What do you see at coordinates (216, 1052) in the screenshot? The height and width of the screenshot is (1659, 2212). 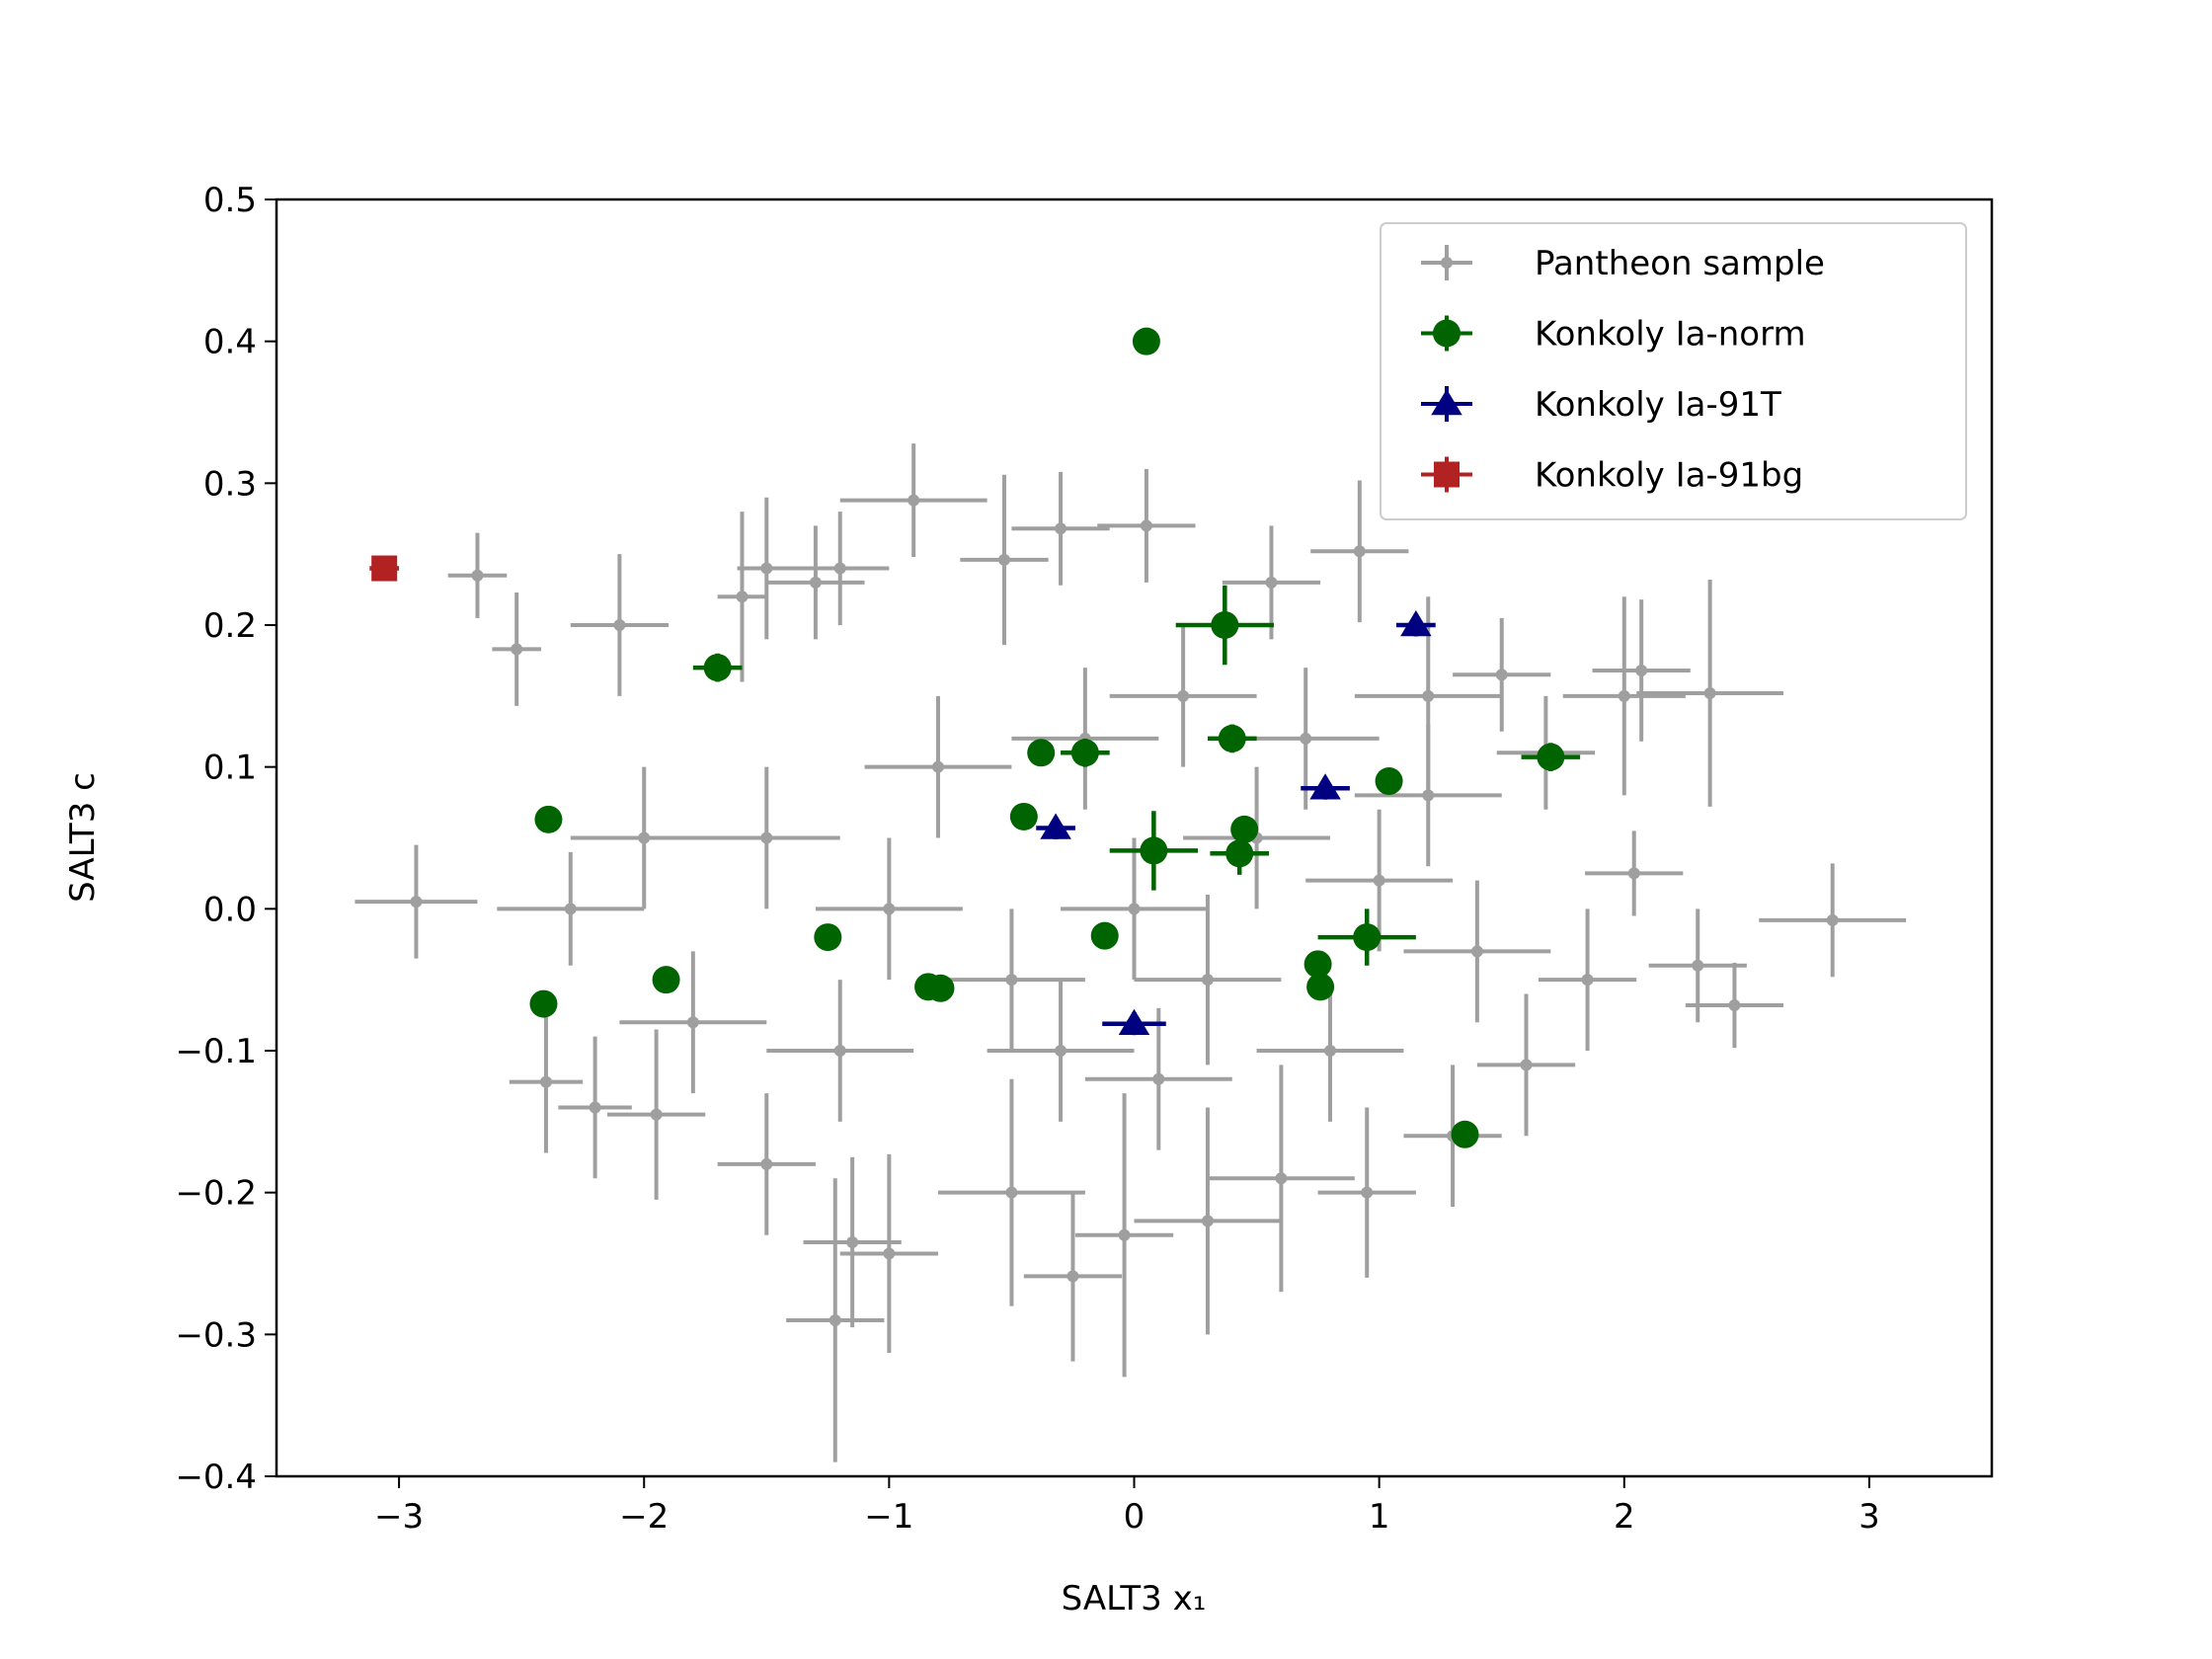 I see `y-tick-label: −0.1` at bounding box center [216, 1052].